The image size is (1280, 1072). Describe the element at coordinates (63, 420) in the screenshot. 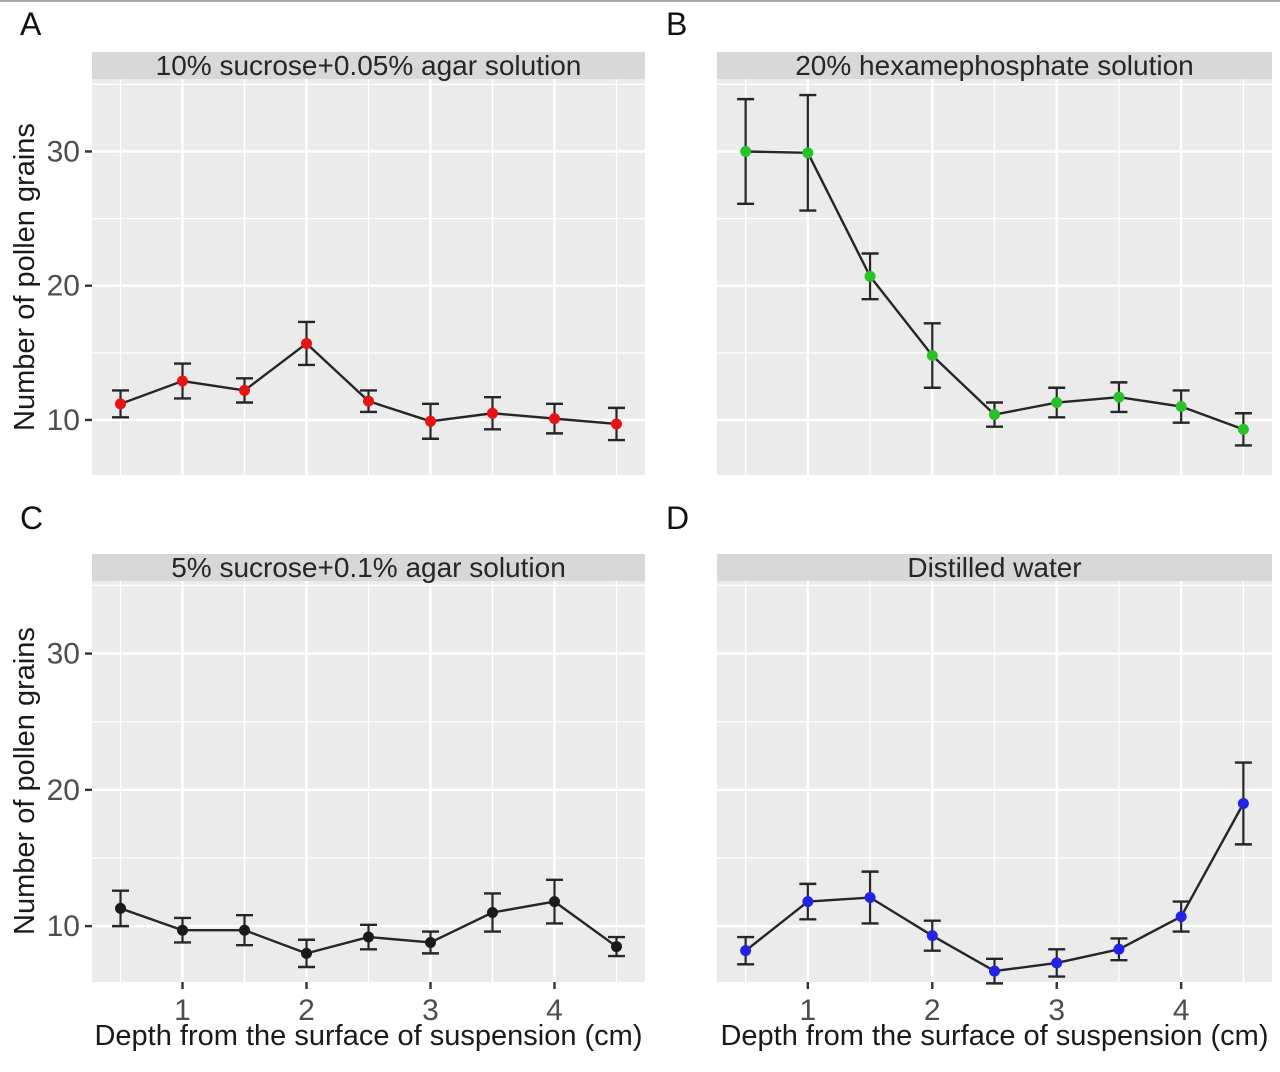

I see `panel-a-y-tick-label: 10` at that location.